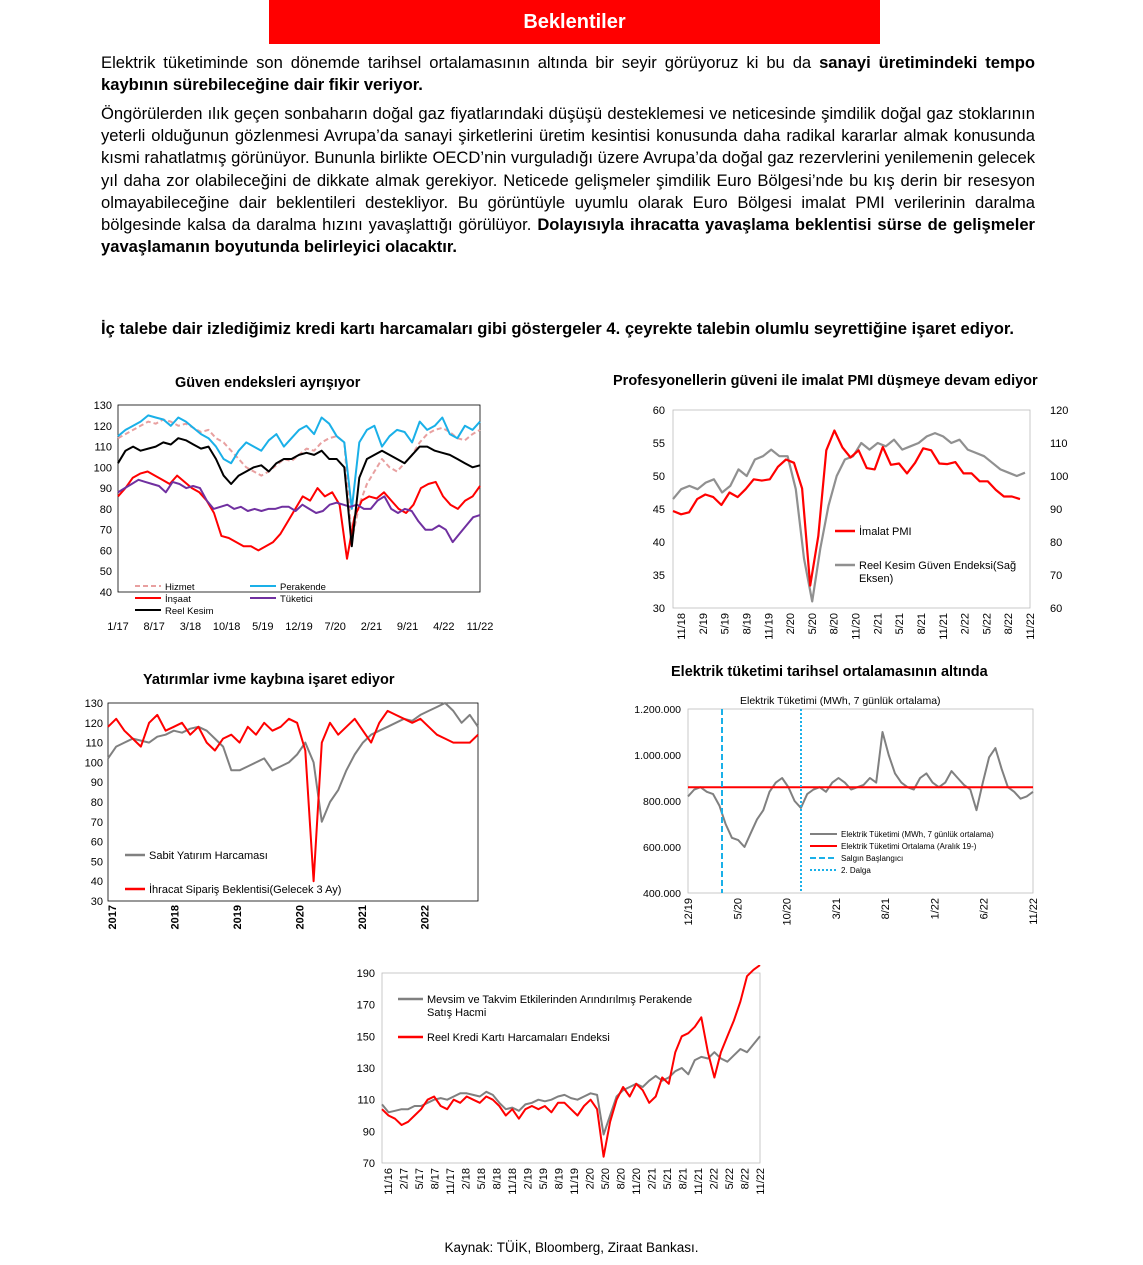 Image resolution: width=1143 pixels, height=1265 pixels. What do you see at coordinates (513, 1181) in the screenshot?
I see `x-tick-label: 11/18` at bounding box center [513, 1181].